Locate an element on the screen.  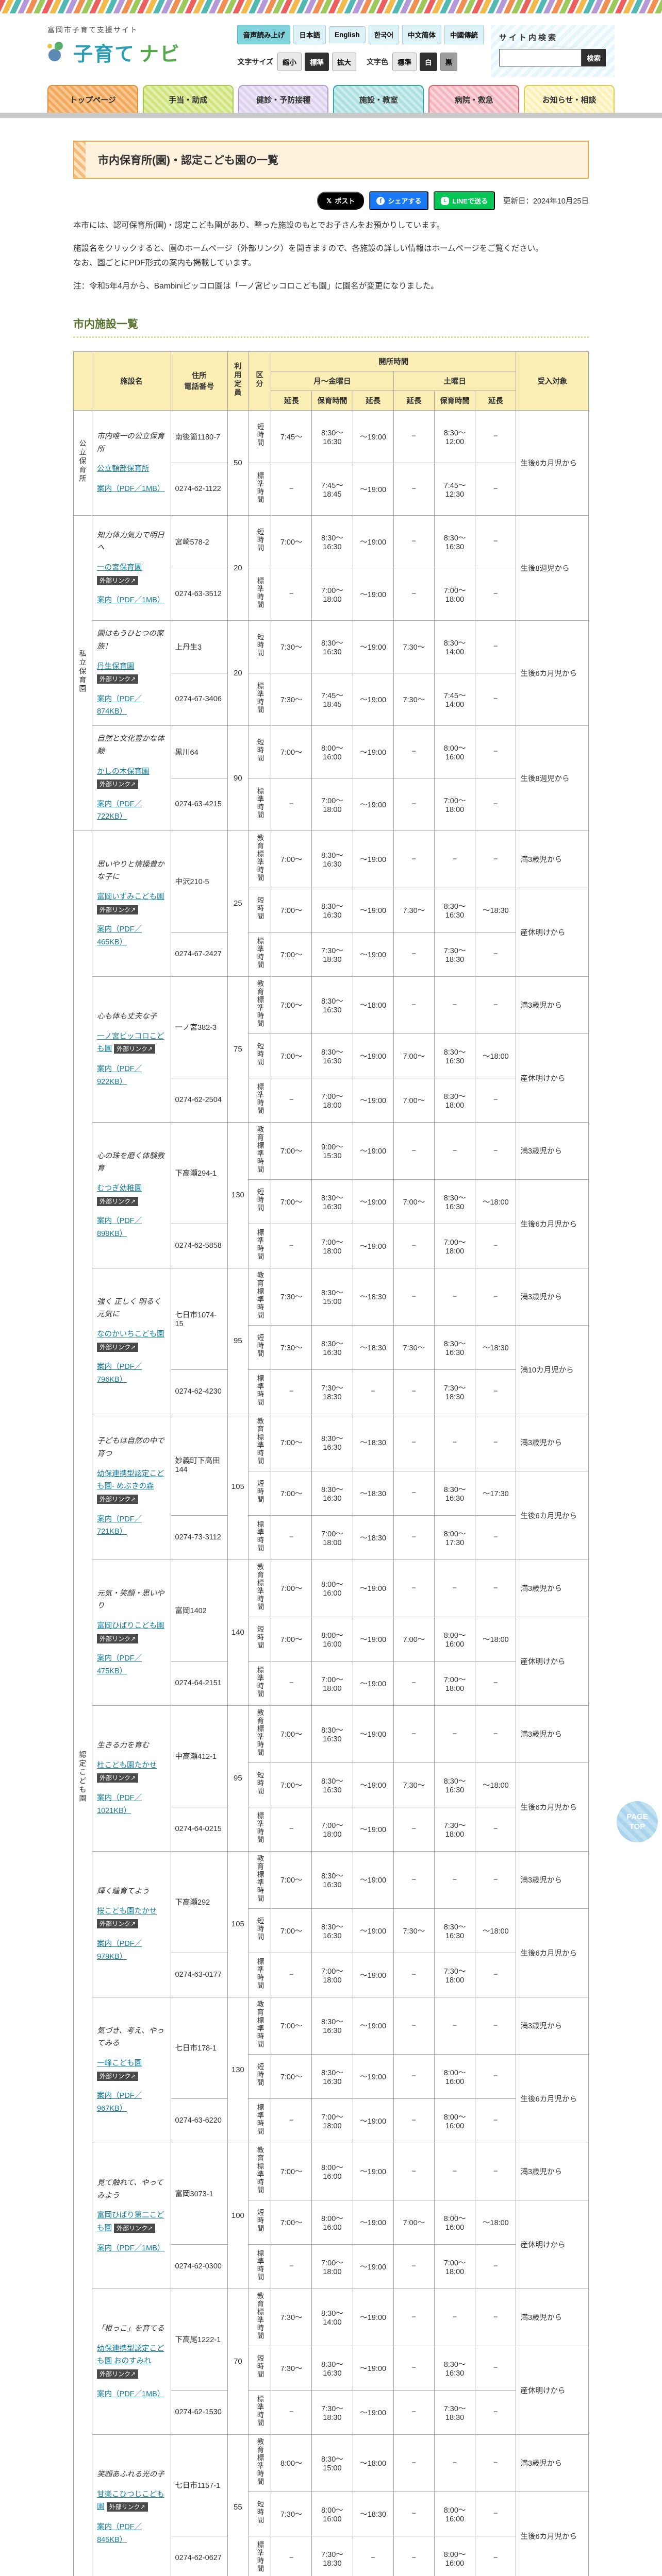
line-share-button: L LINEで送る is located at coordinates (465, 200).